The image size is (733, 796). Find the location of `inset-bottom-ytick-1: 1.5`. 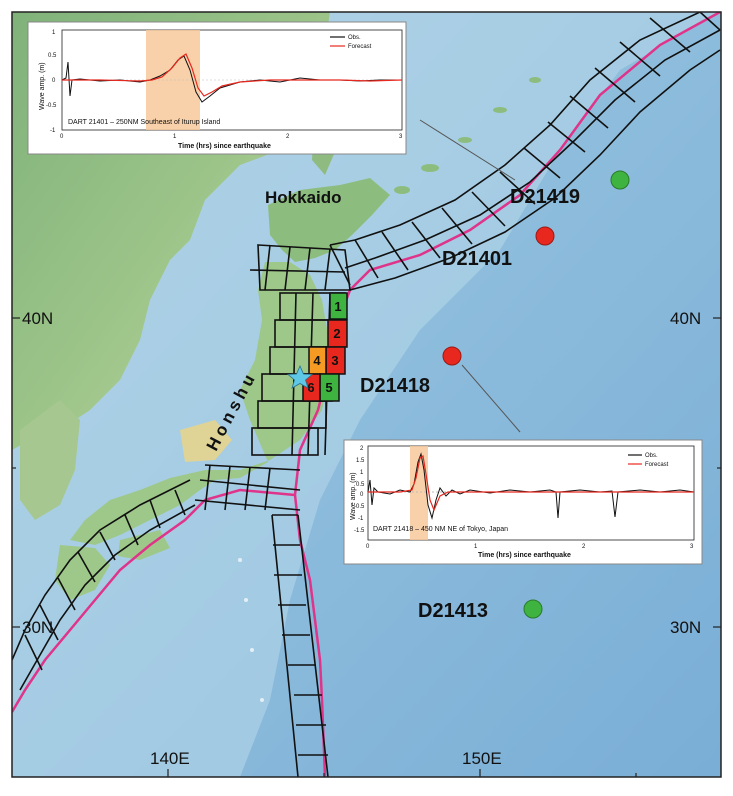

inset-bottom-ytick-1: 1.5 is located at coordinates (360, 461).